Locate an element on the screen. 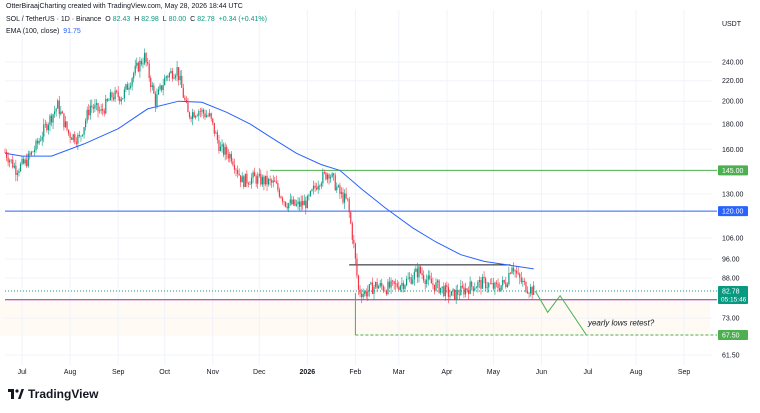 Image resolution: width=760 pixels, height=413 pixels. projection-path is located at coordinates (560, 313).